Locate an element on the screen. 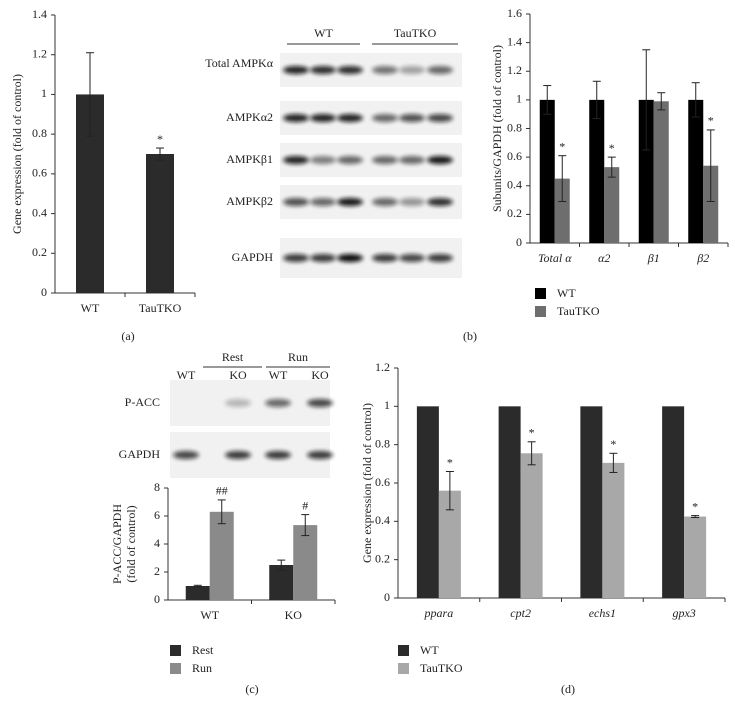 Image resolution: width=735 pixels, height=707 pixels. x-tick-label: cpt2 is located at coordinates (520, 613).